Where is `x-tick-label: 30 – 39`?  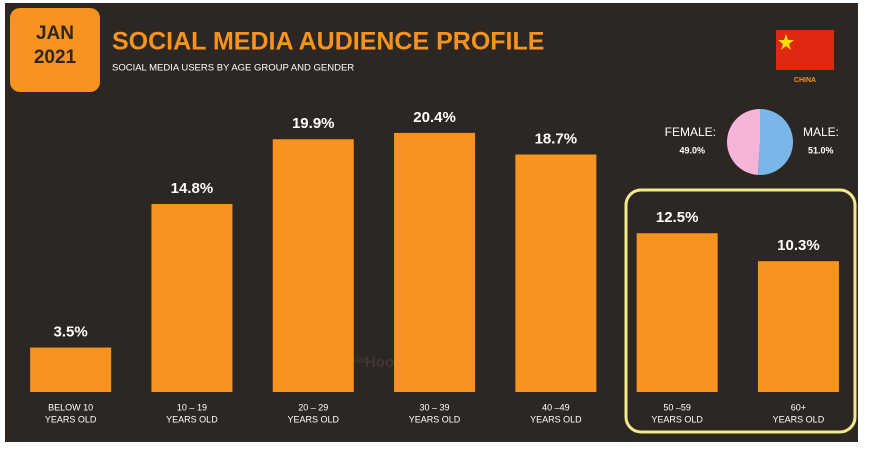 x-tick-label: 30 – 39 is located at coordinates (435, 407).